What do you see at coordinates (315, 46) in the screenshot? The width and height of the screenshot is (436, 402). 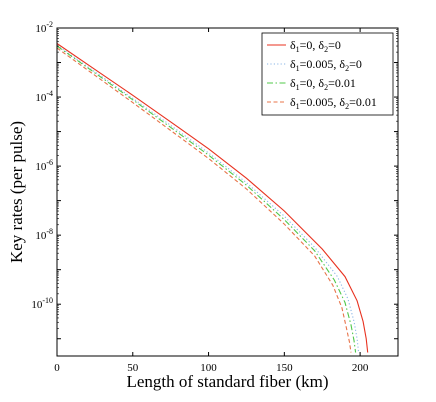 I see `legend-label-1: δ1=0, δ2=0` at bounding box center [315, 46].